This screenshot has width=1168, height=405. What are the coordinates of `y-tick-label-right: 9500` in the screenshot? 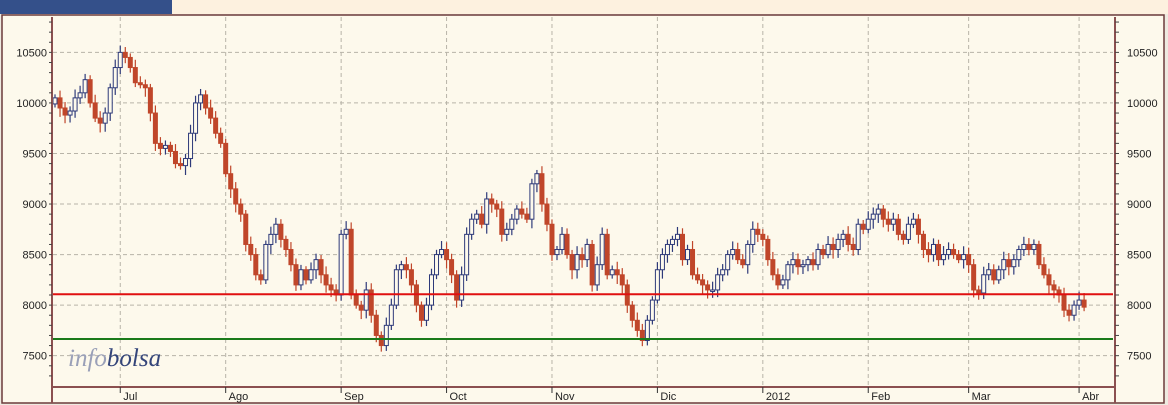 It's located at (1139, 154).